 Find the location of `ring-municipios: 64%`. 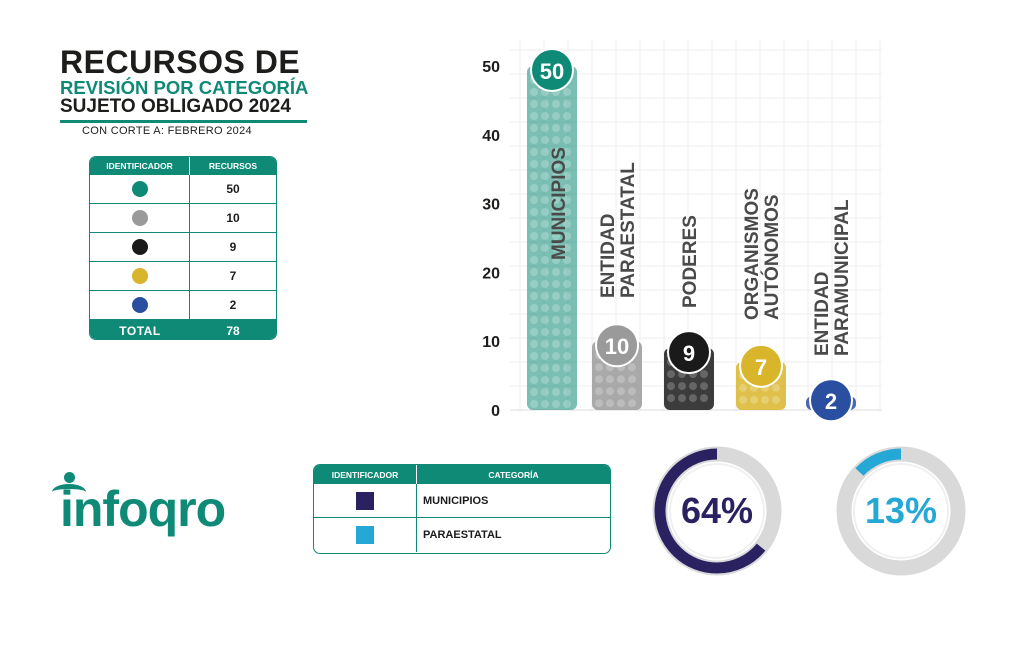

ring-municipios: 64% is located at coordinates (717, 511).